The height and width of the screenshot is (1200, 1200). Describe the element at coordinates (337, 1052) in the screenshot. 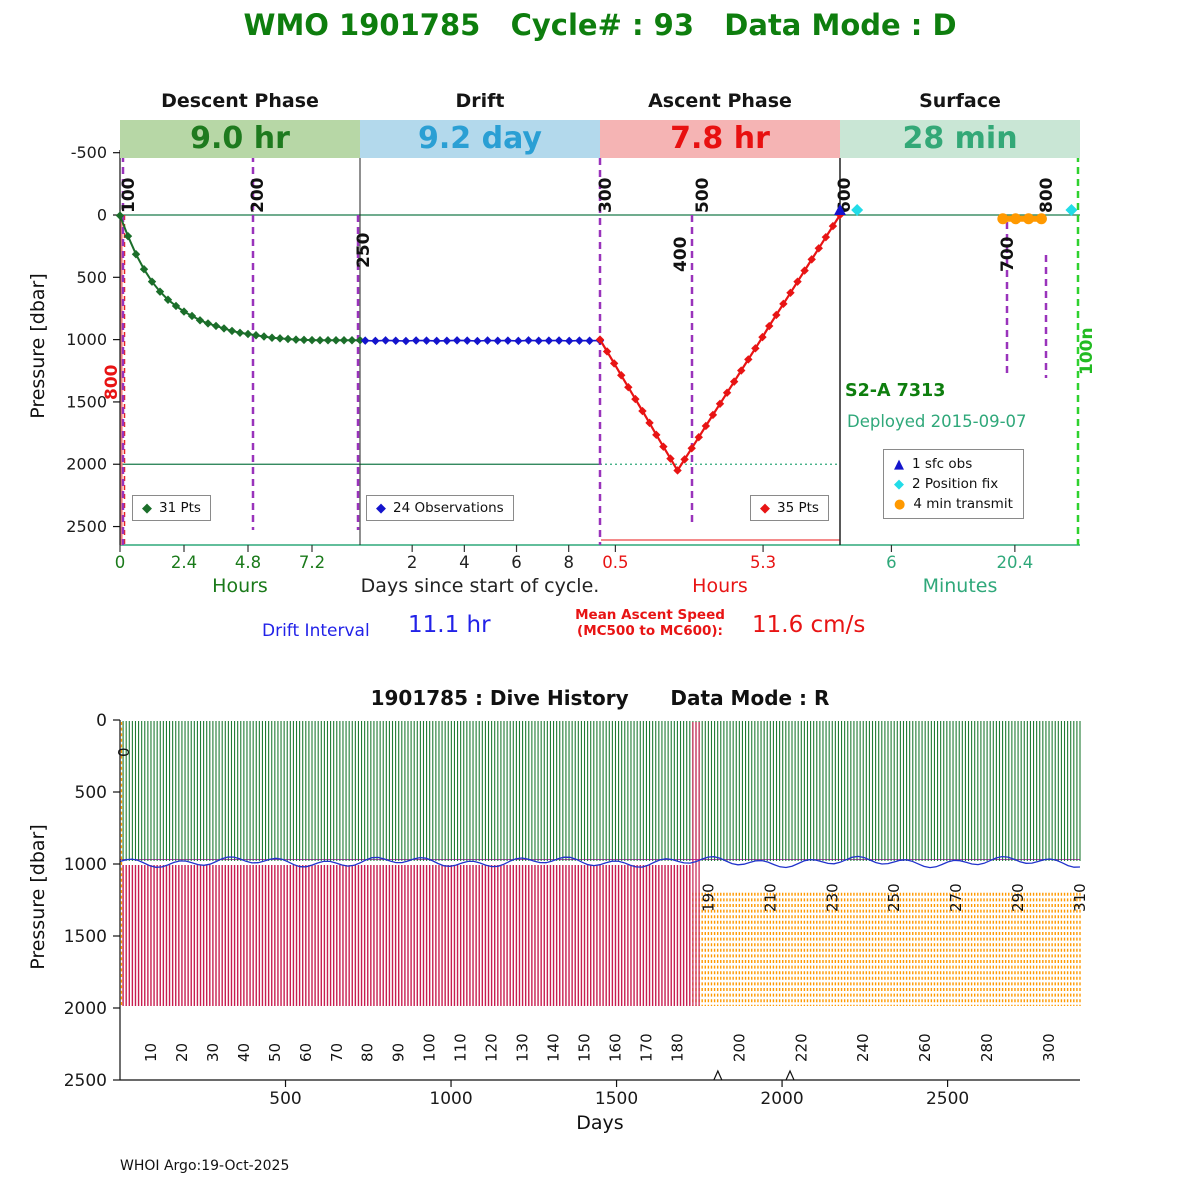

I see `svg-text: 70` at that location.